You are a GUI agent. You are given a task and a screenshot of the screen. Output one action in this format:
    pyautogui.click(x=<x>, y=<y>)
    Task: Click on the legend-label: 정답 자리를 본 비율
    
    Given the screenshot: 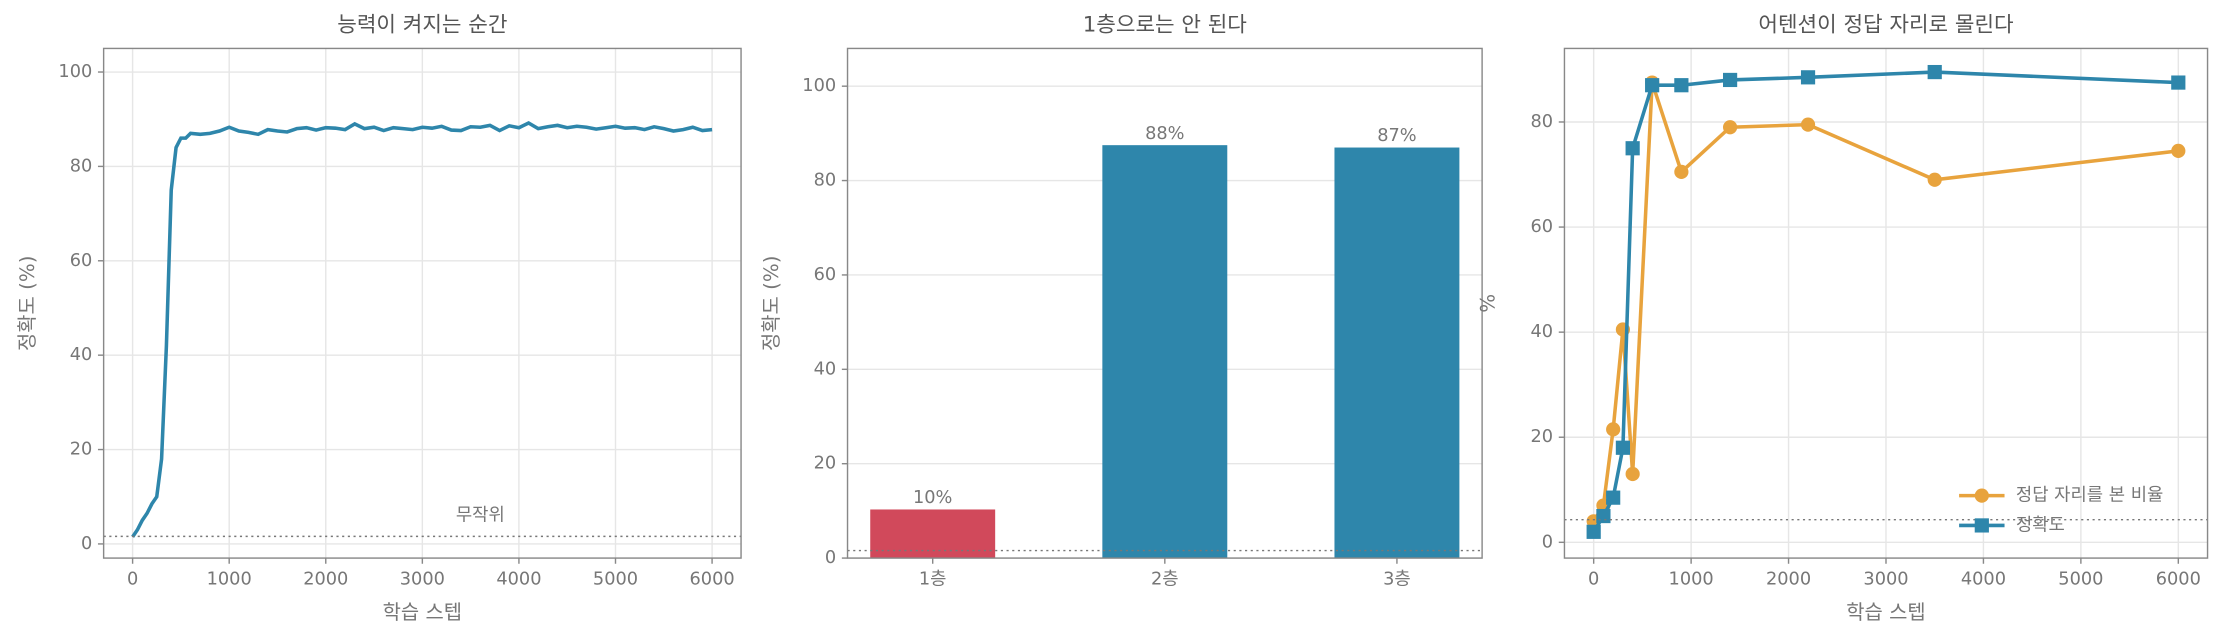 What is the action you would take?
    pyautogui.click(x=2089, y=495)
    